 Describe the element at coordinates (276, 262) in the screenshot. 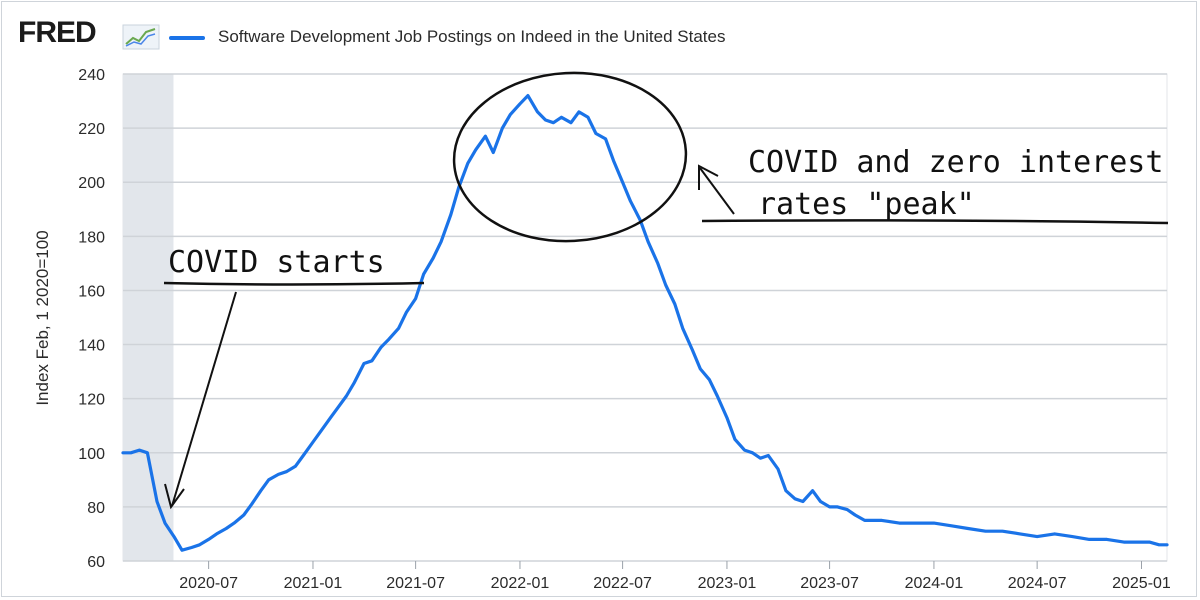

I see `annotation-covid-starts: COVID starts` at that location.